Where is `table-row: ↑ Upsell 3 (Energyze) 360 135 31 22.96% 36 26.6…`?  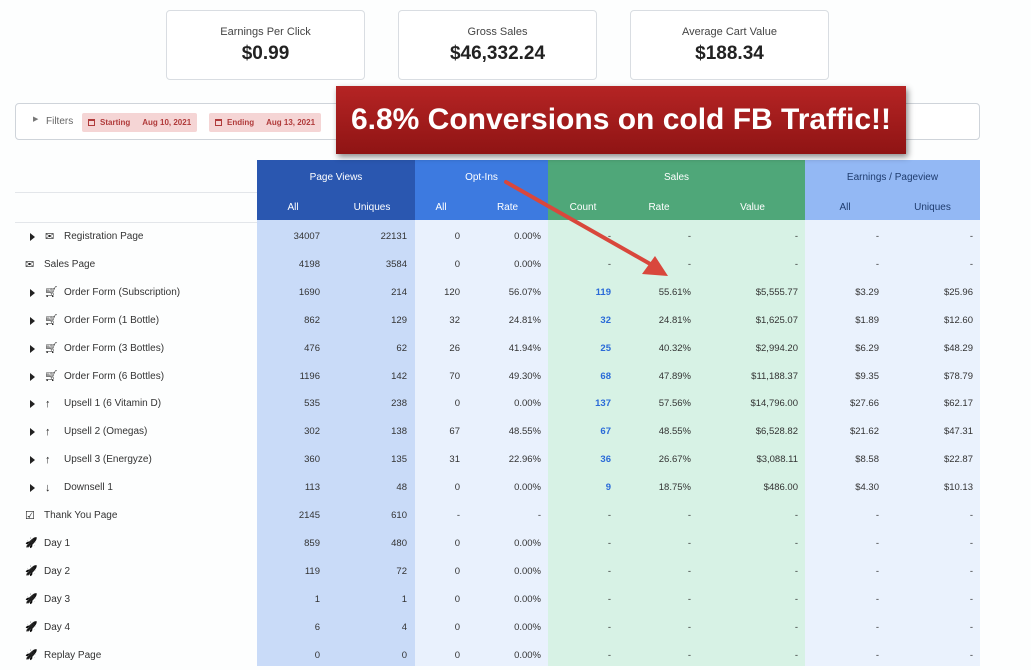 table-row: ↑ Upsell 3 (Energyze) 360 135 31 22.96% 36 26.6… is located at coordinates (515, 460).